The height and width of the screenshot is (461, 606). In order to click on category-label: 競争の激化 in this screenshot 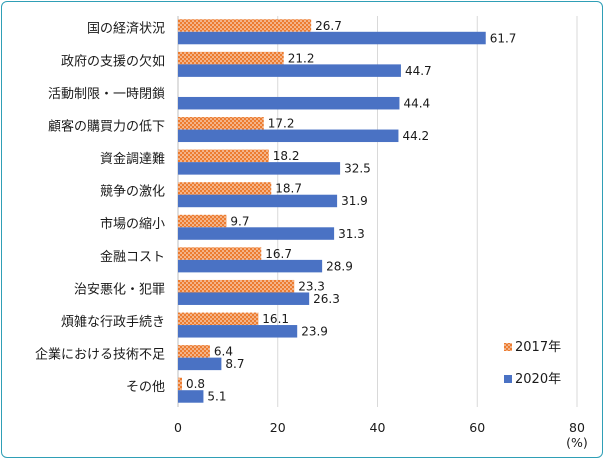, I will do `click(132, 192)`.